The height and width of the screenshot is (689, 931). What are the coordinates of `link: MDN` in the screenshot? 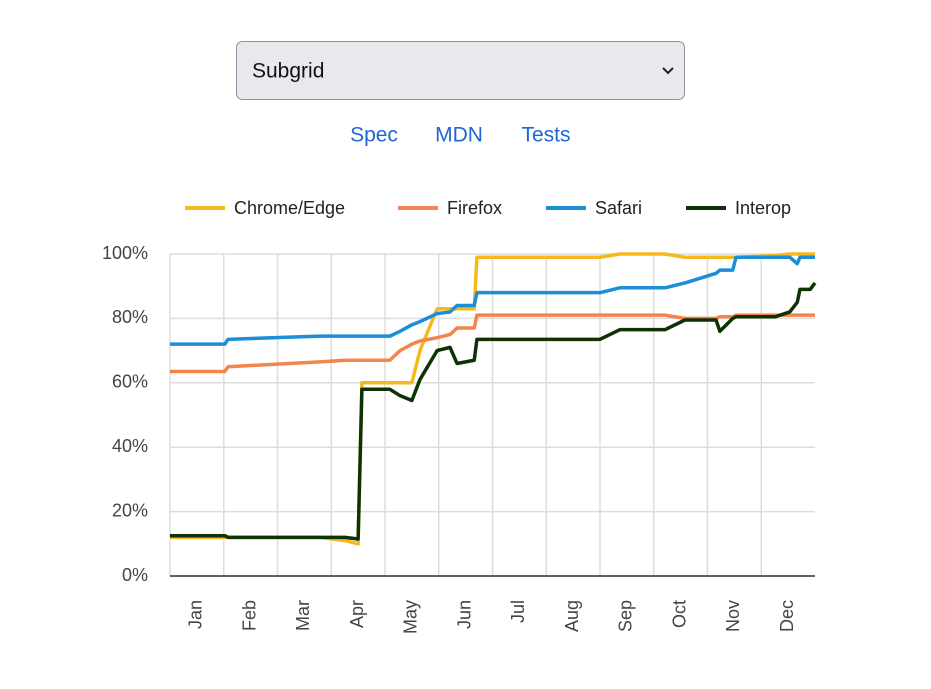 It's located at (459, 135).